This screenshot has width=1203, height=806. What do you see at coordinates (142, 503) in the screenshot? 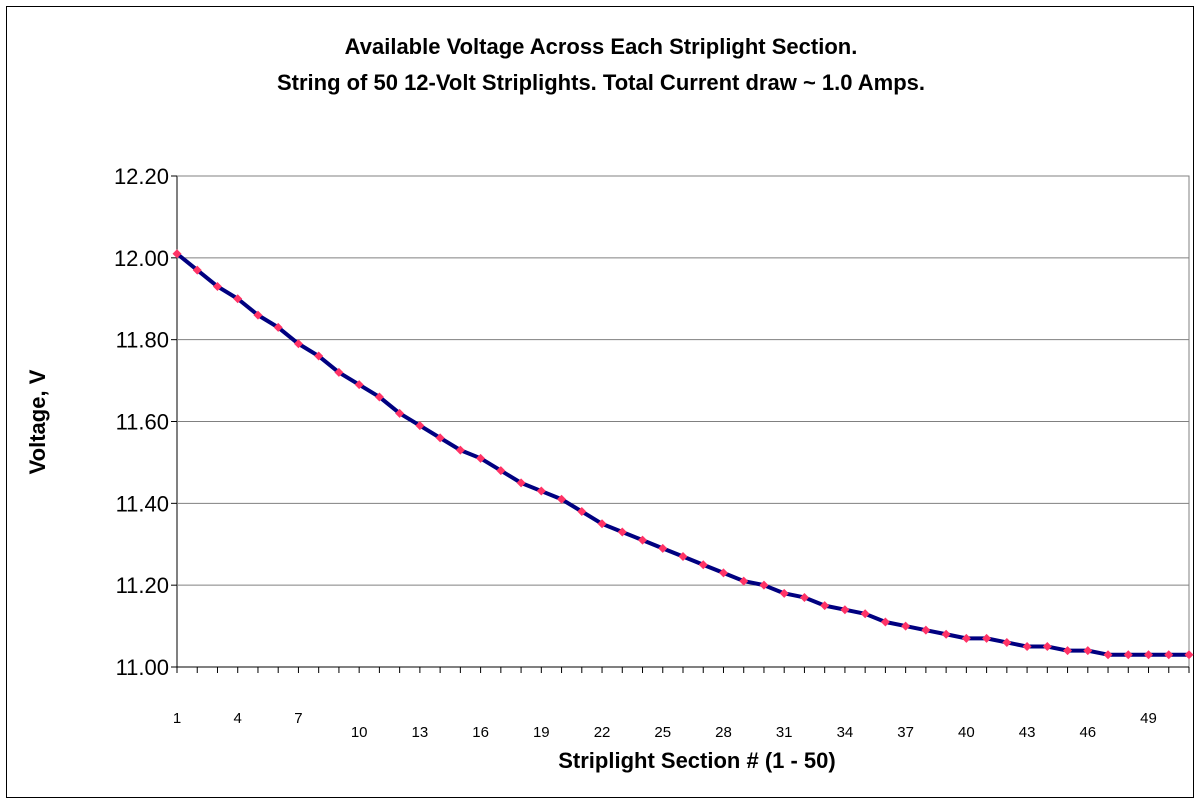
I see `y-tick-label: 11.40` at bounding box center [142, 503].